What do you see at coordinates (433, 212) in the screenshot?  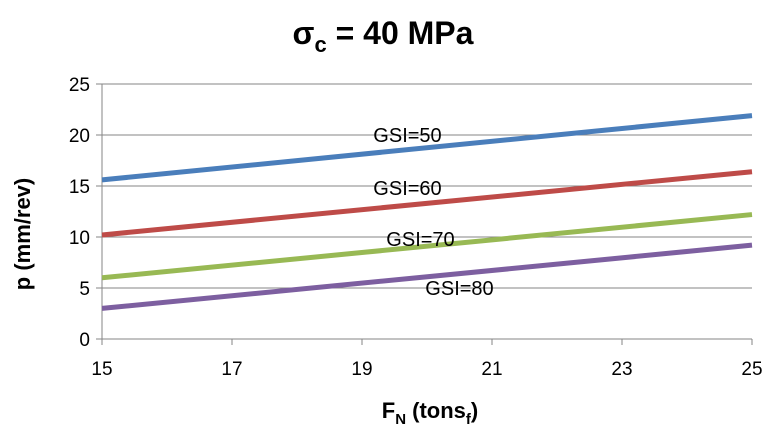 I see `series-labels: GSI=50 GSI=60 GSI=70 GSI=80` at bounding box center [433, 212].